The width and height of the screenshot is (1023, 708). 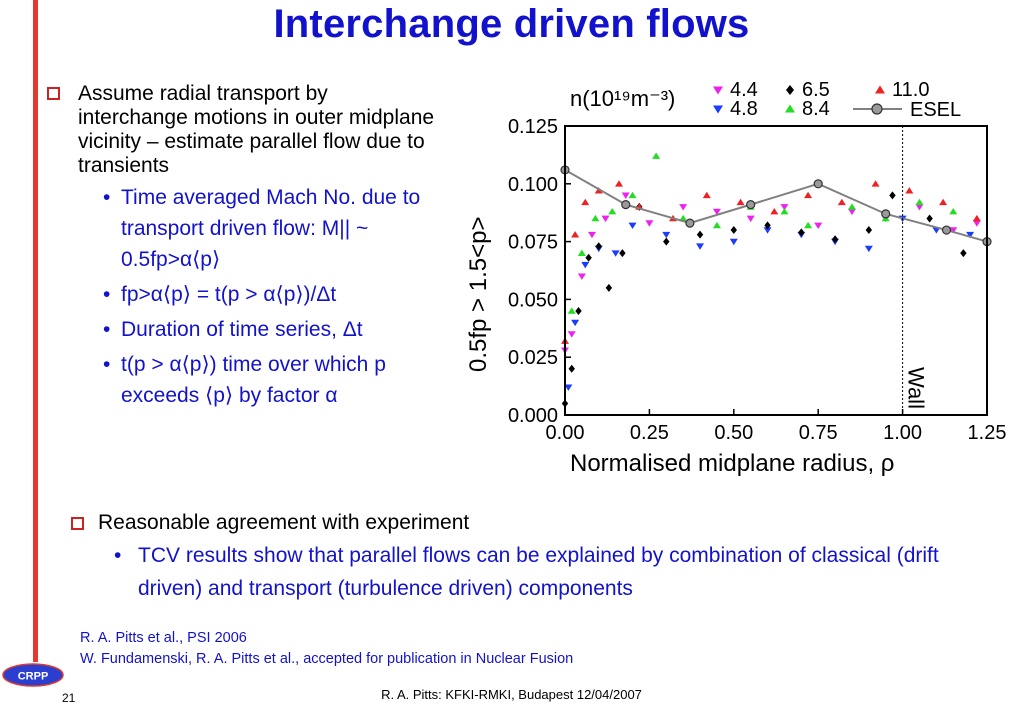 I want to click on square-bullet-icon, so click(x=53, y=93).